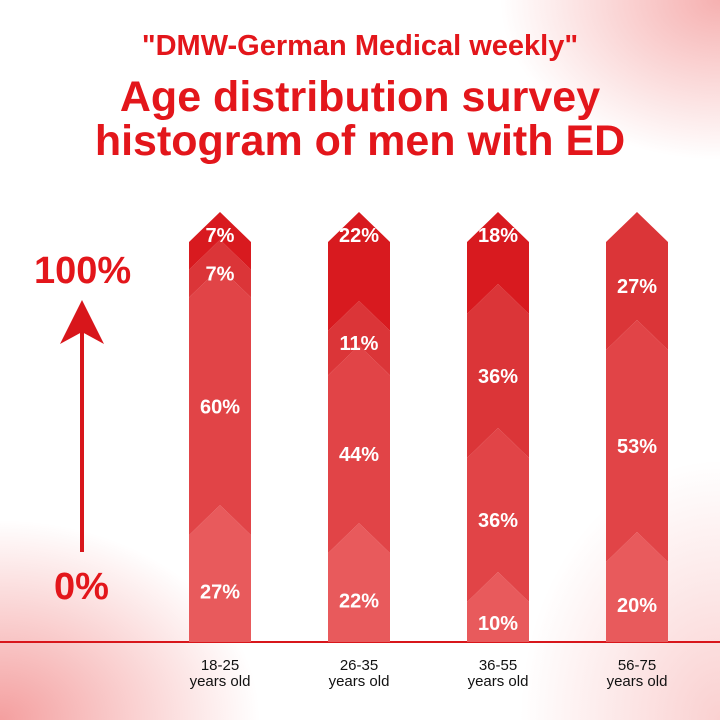  What do you see at coordinates (359, 665) in the screenshot?
I see `x-tick-range: 26-35` at bounding box center [359, 665].